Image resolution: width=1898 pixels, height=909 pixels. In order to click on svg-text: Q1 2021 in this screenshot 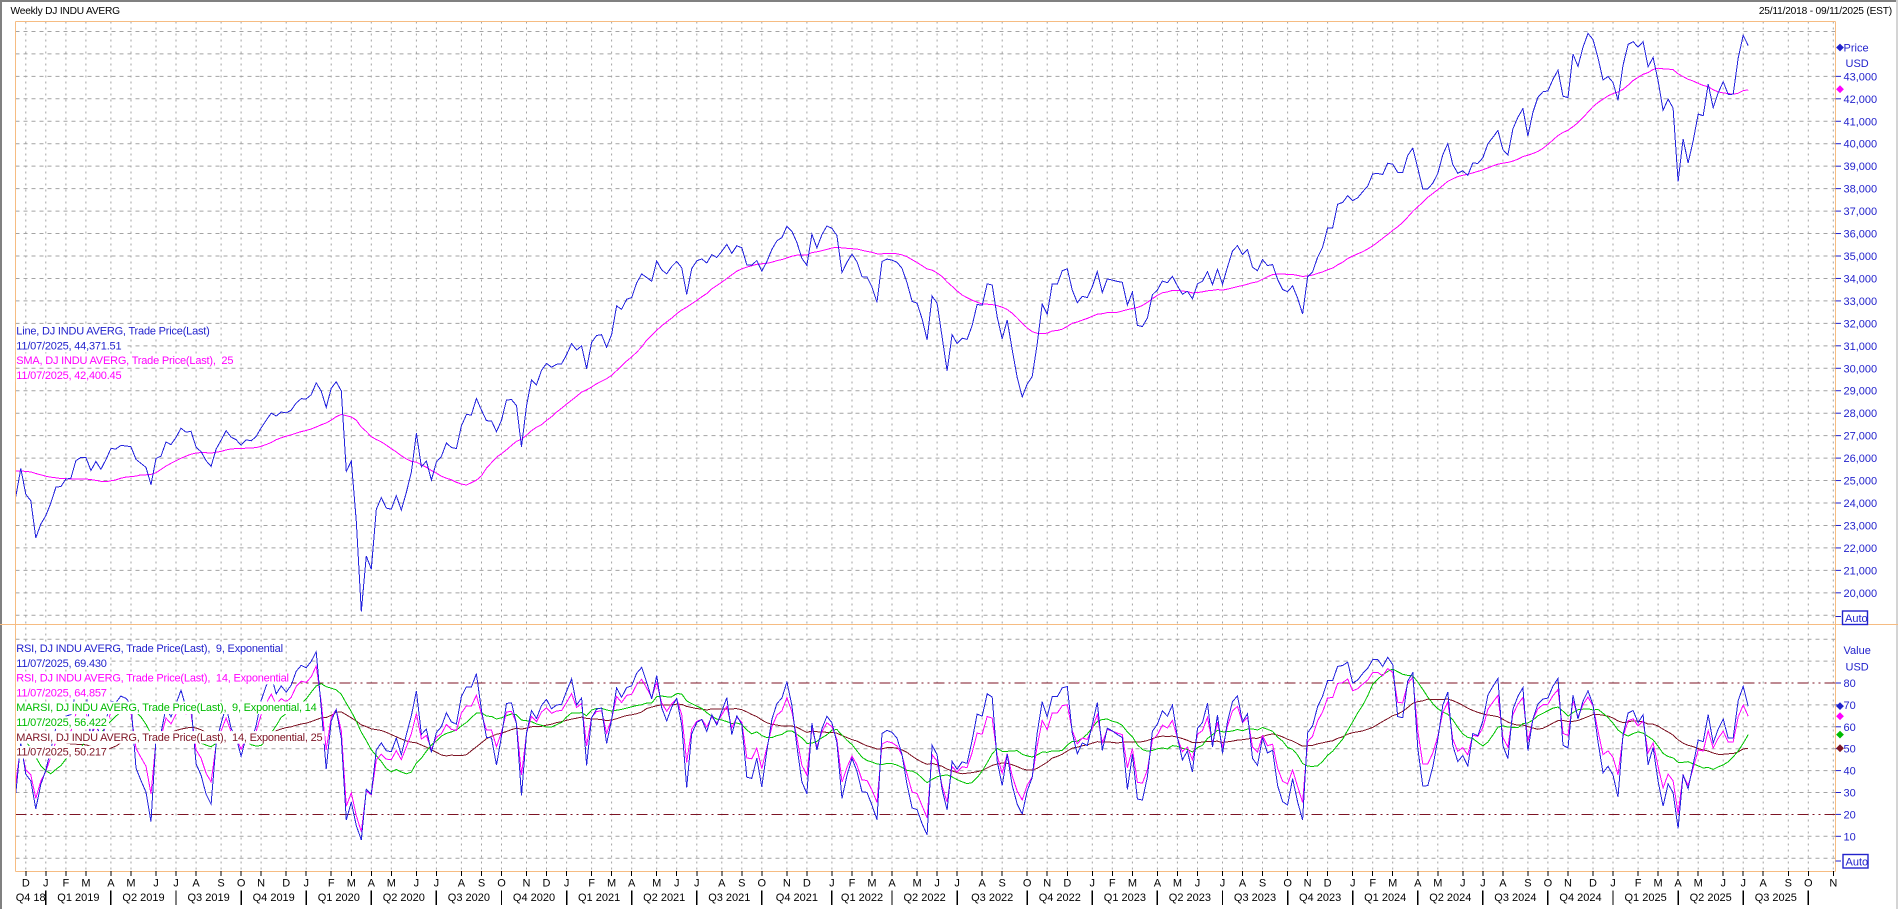, I will do `click(599, 898)`.